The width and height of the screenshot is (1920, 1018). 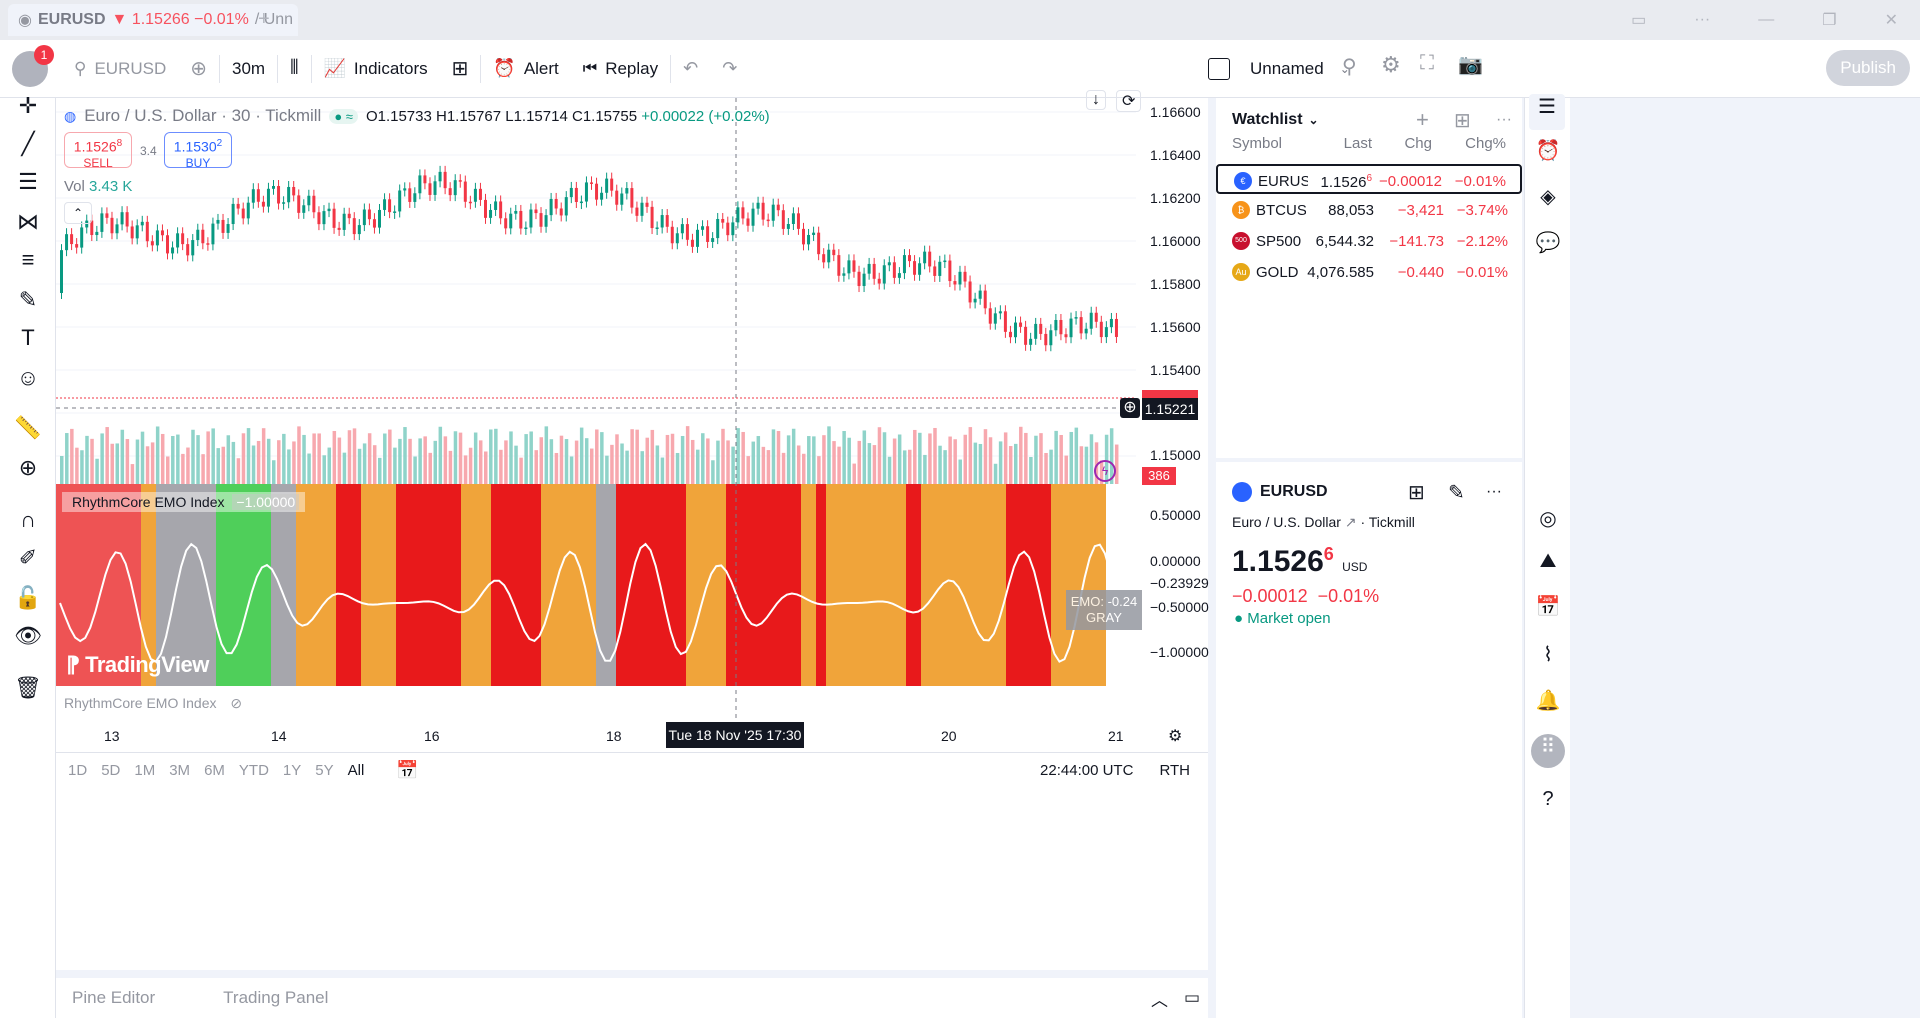 What do you see at coordinates (292, 770) in the screenshot?
I see `range-1y: 1Y` at bounding box center [292, 770].